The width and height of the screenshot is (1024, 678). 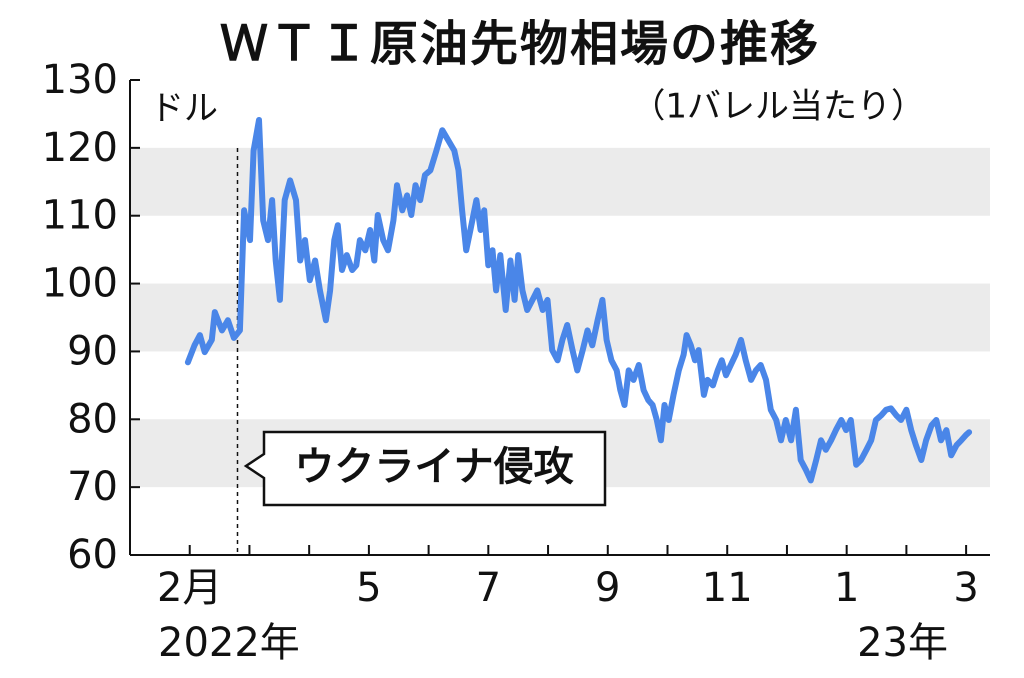 What do you see at coordinates (846, 588) in the screenshot?
I see `x-tick-label: 1` at bounding box center [846, 588].